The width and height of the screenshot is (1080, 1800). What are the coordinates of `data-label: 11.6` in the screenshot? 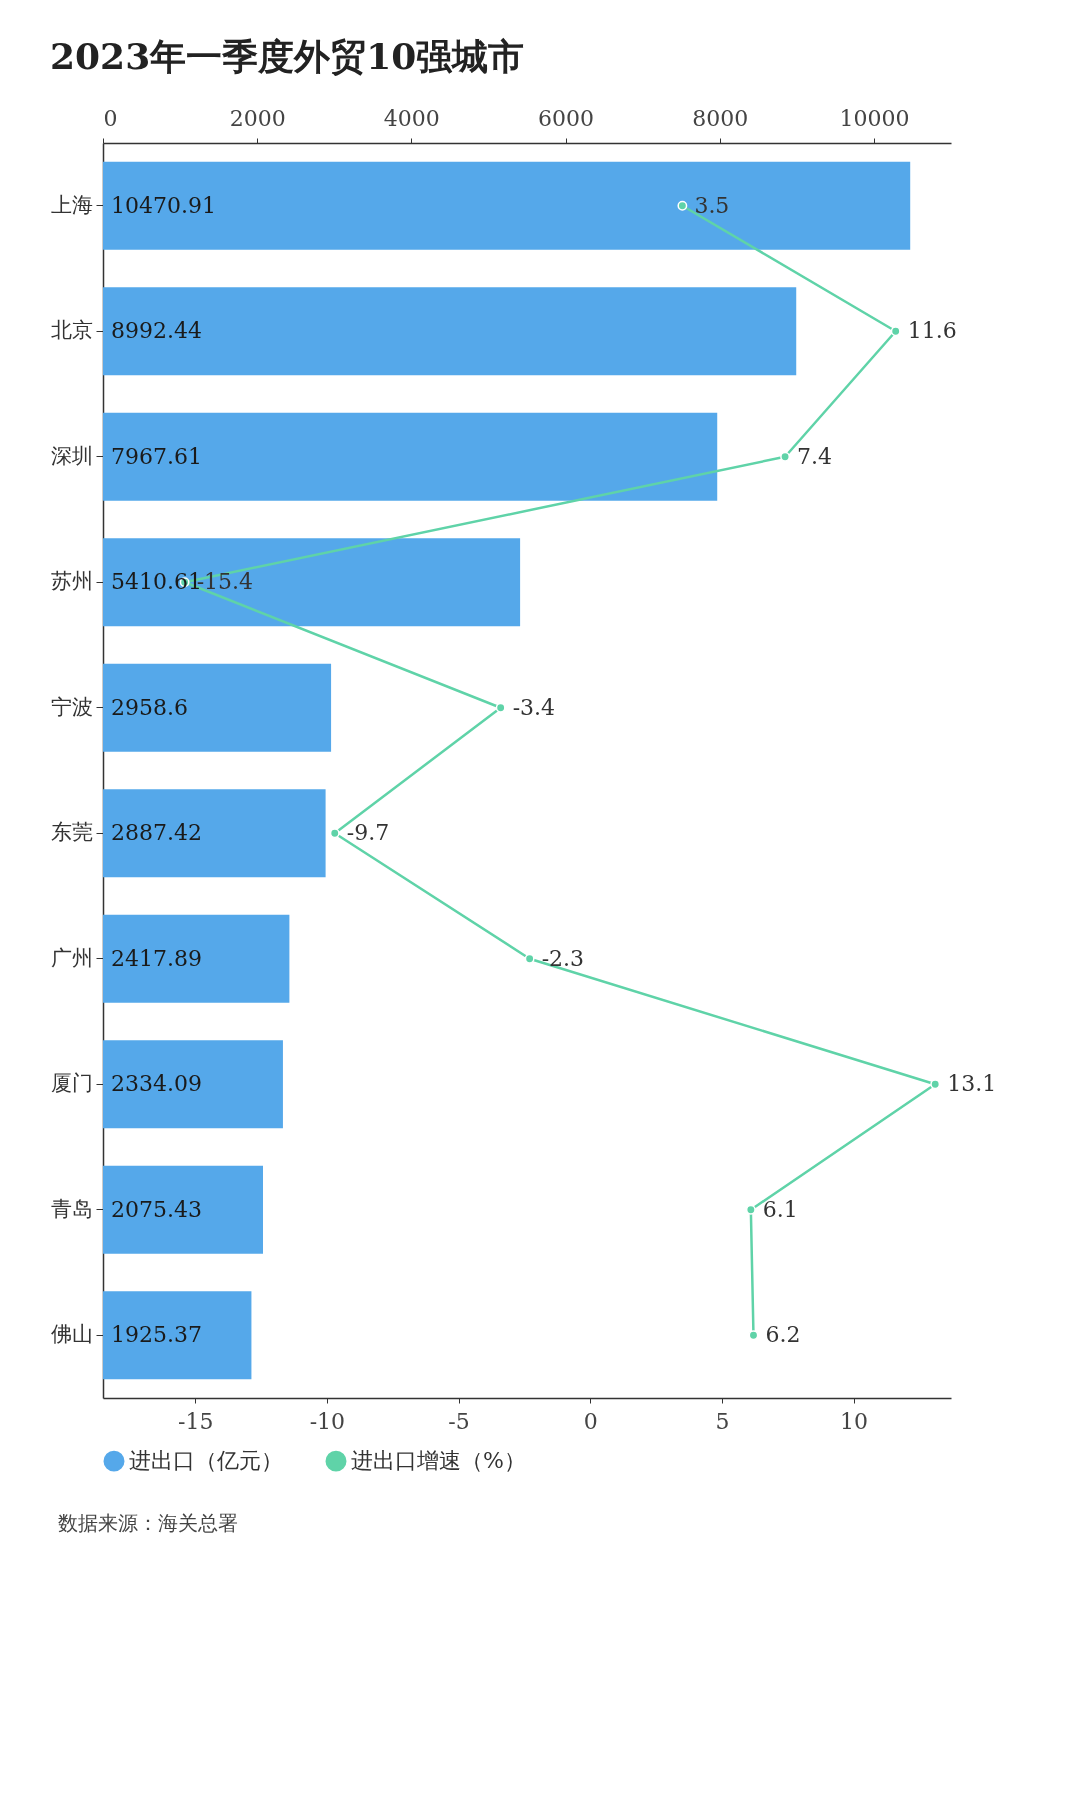 It's located at (932, 331).